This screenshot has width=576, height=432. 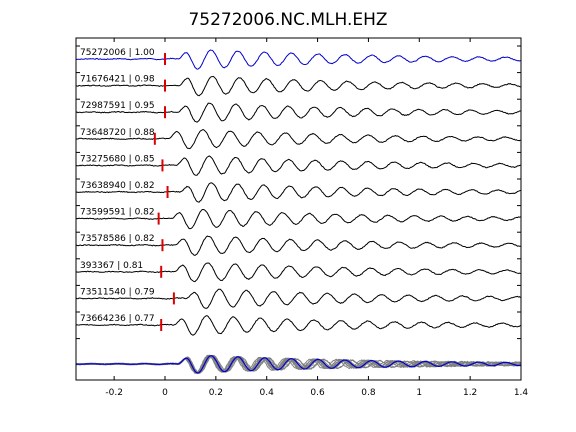 What do you see at coordinates (117, 106) in the screenshot?
I see `trace-label-3: 72987591 | 0.95` at bounding box center [117, 106].